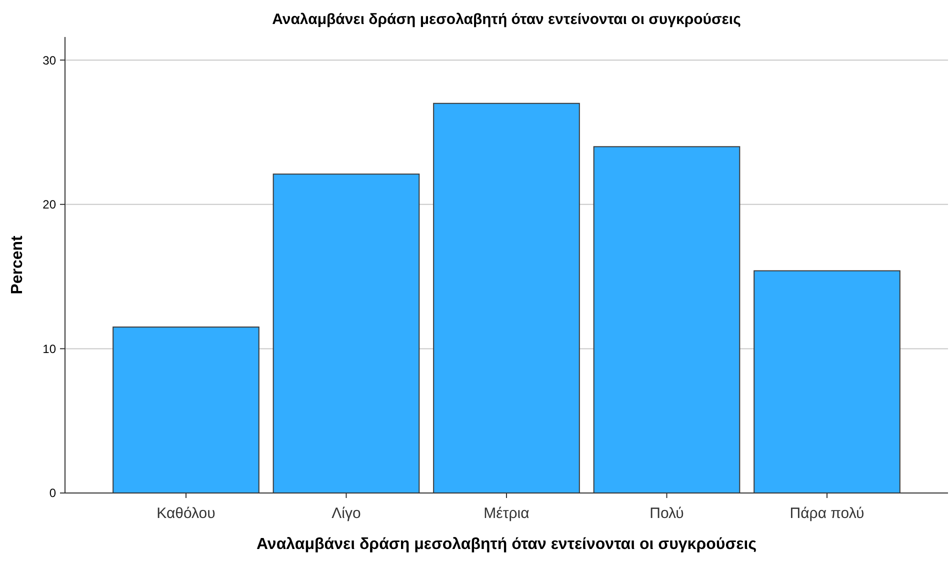  What do you see at coordinates (49, 60) in the screenshot?
I see `y-tick-label: 30` at bounding box center [49, 60].